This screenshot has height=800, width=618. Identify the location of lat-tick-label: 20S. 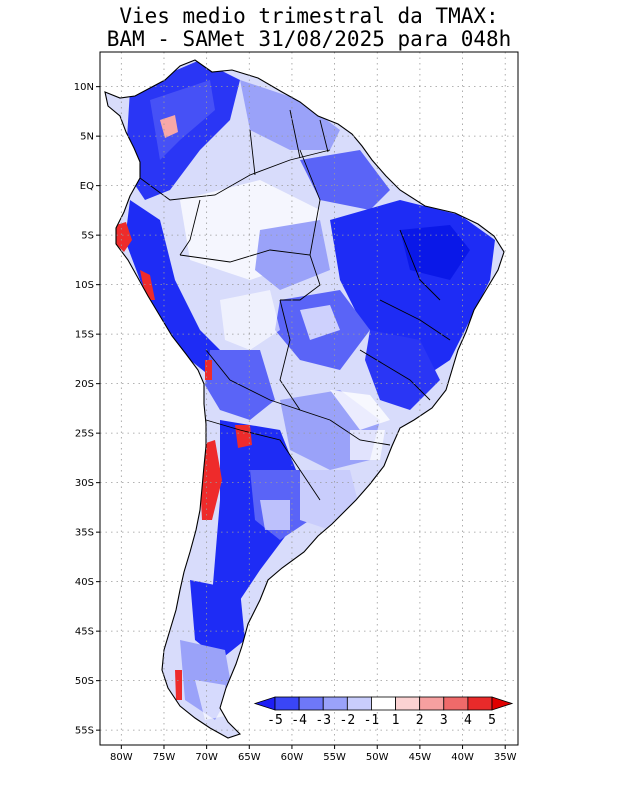
(84, 384).